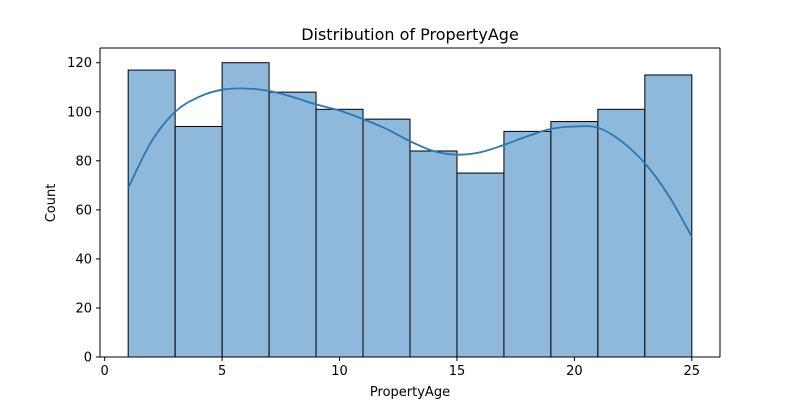  I want to click on y-axis-ticks: 0 20 40 60 80 100 120, so click(83, 211).